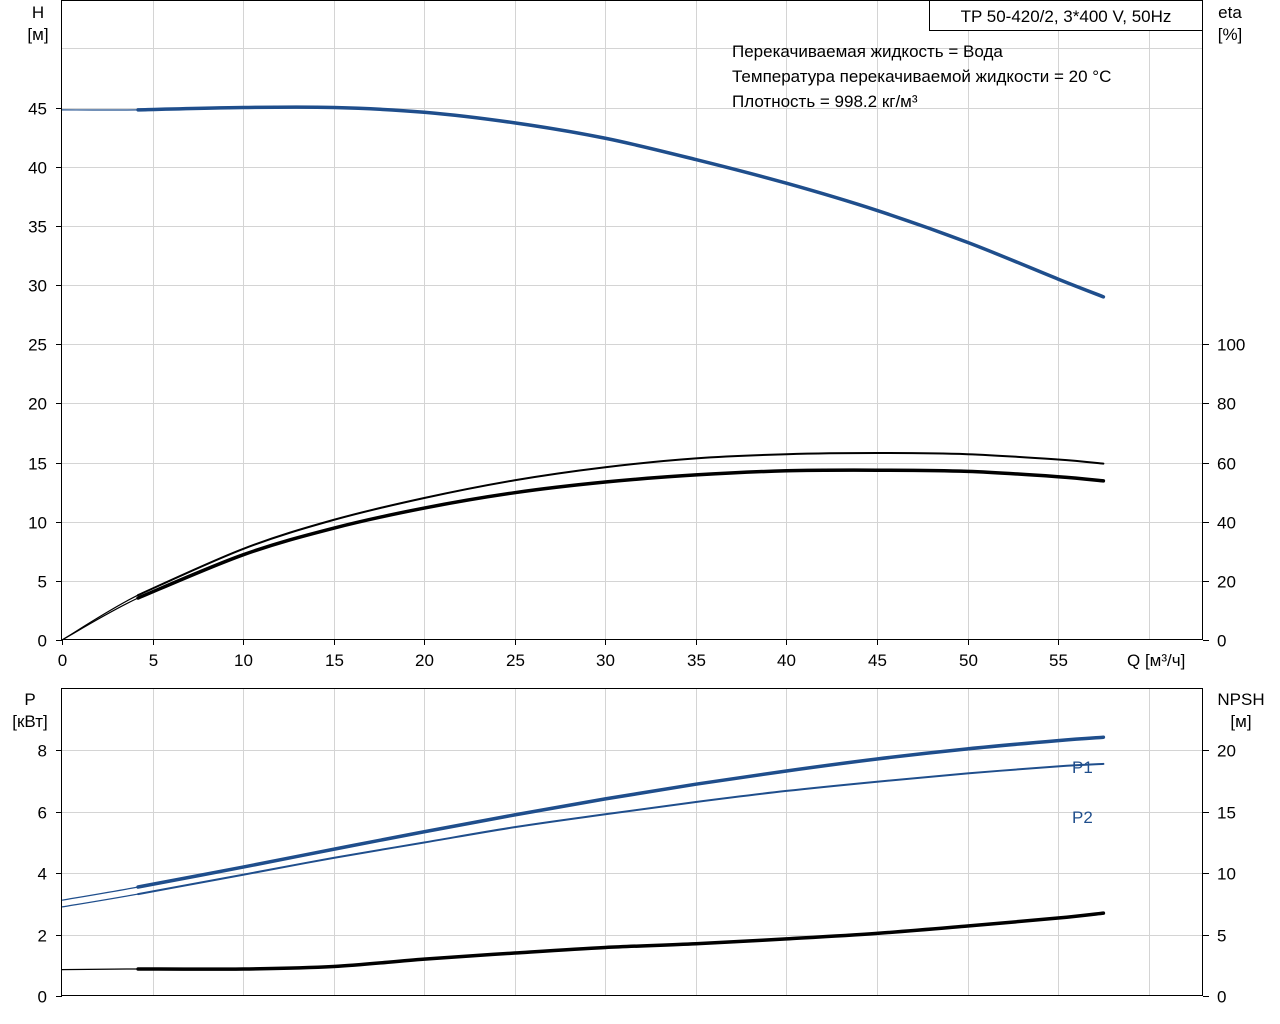 The height and width of the screenshot is (1024, 1280). I want to click on right-axis-tick-label: 80, so click(1226, 404).